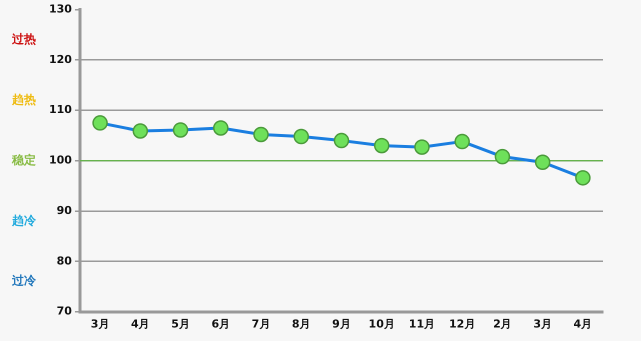 Image resolution: width=641 pixels, height=341 pixels. I want to click on x-tick-label: 10月, so click(381, 323).